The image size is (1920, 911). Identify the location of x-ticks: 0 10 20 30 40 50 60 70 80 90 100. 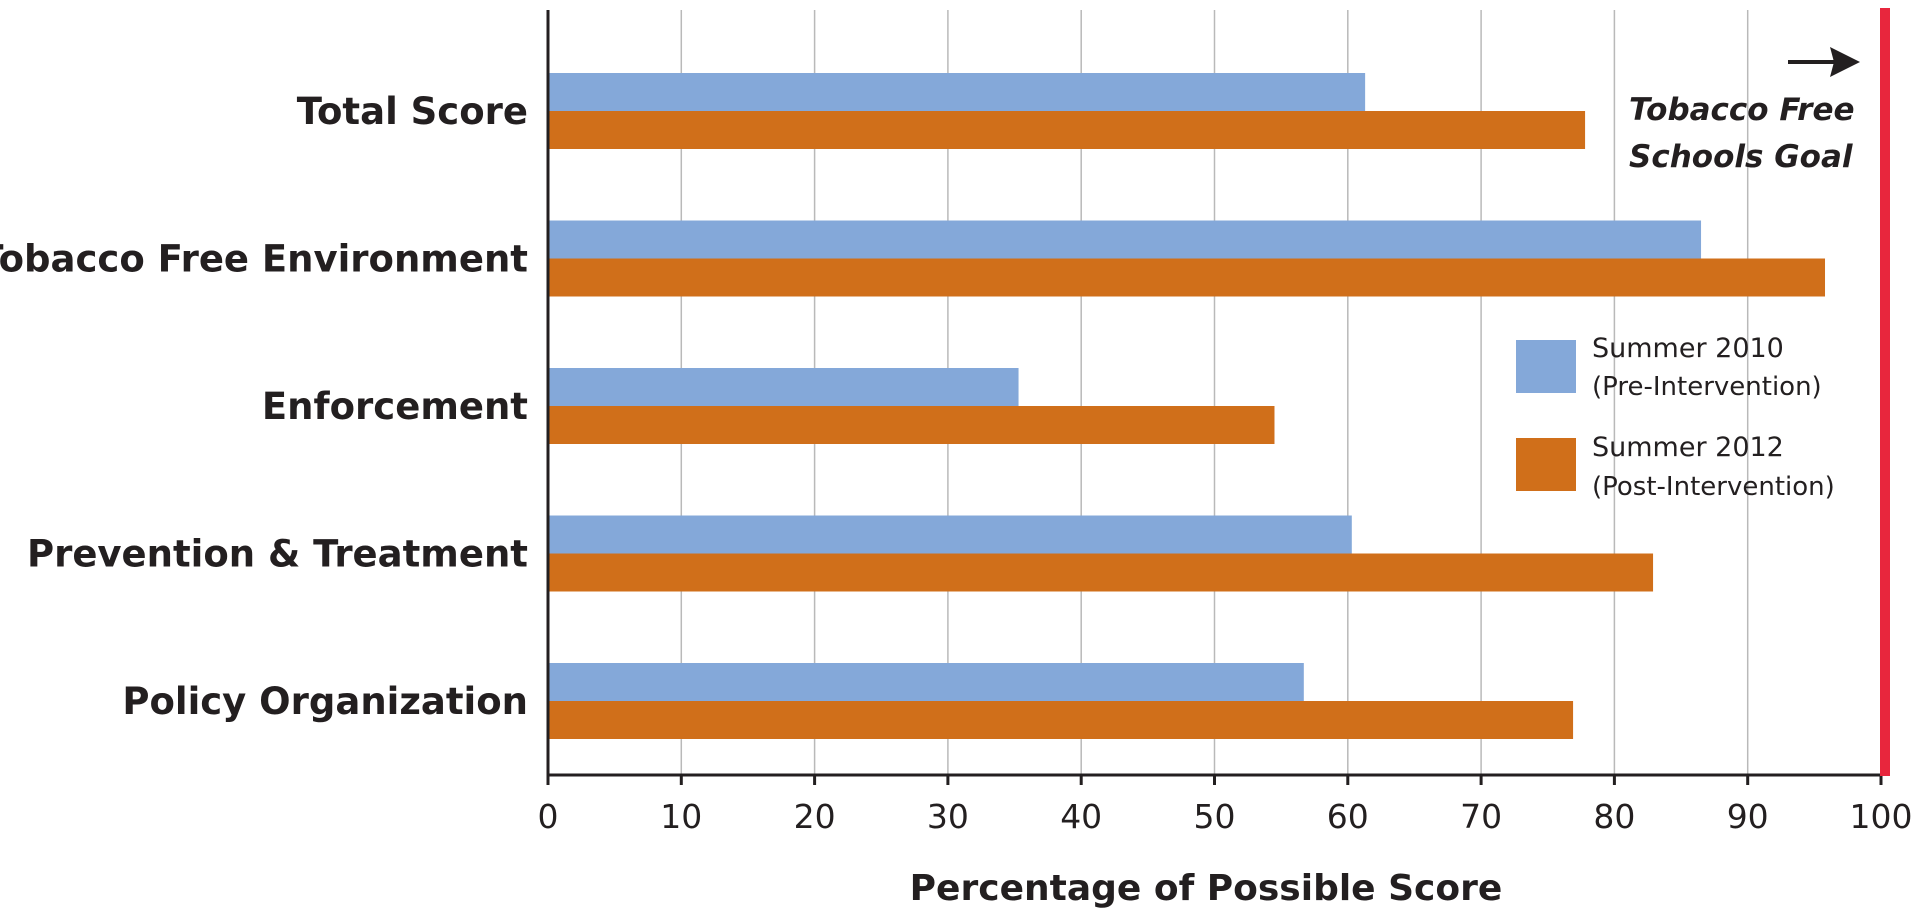
(1225, 805).